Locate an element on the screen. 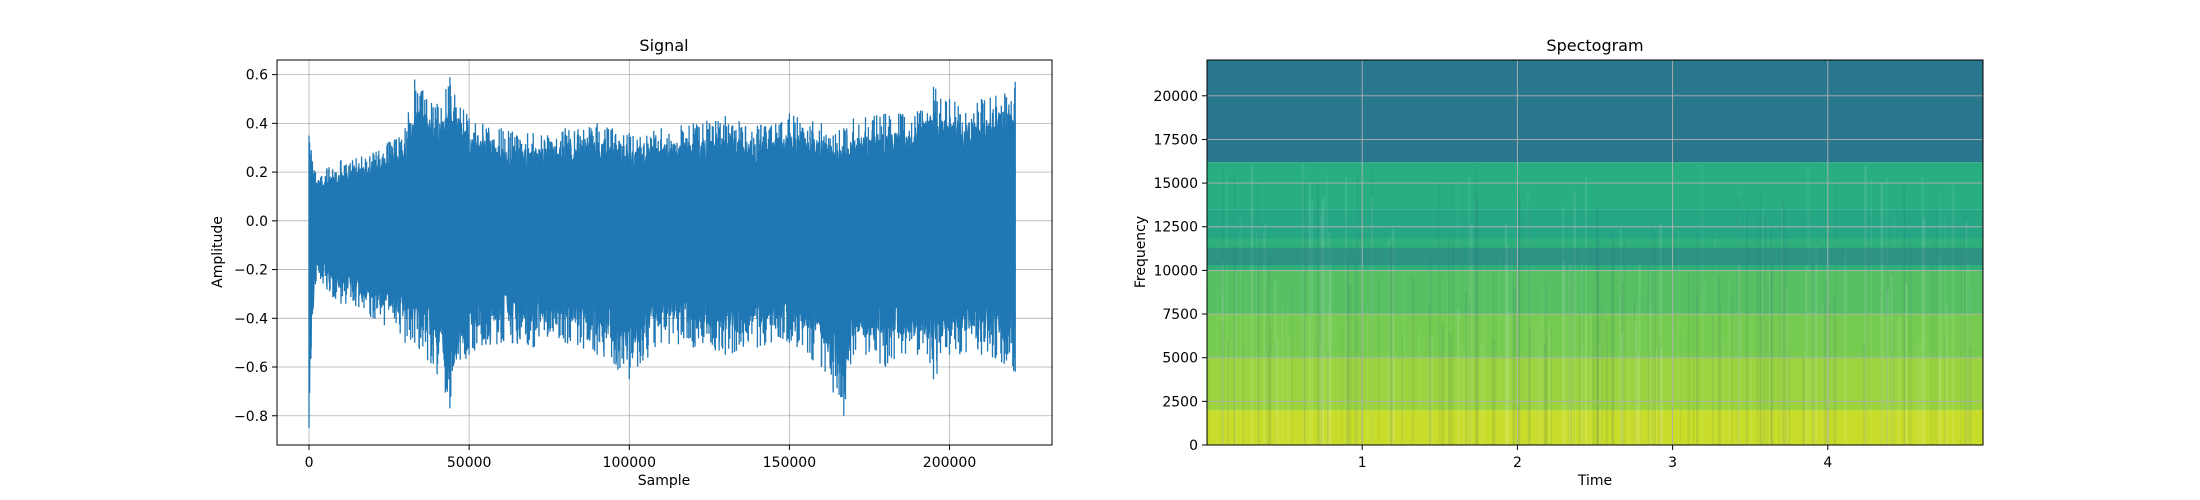  spectrogram-y-tick-label: 12500 is located at coordinates (1175, 228).